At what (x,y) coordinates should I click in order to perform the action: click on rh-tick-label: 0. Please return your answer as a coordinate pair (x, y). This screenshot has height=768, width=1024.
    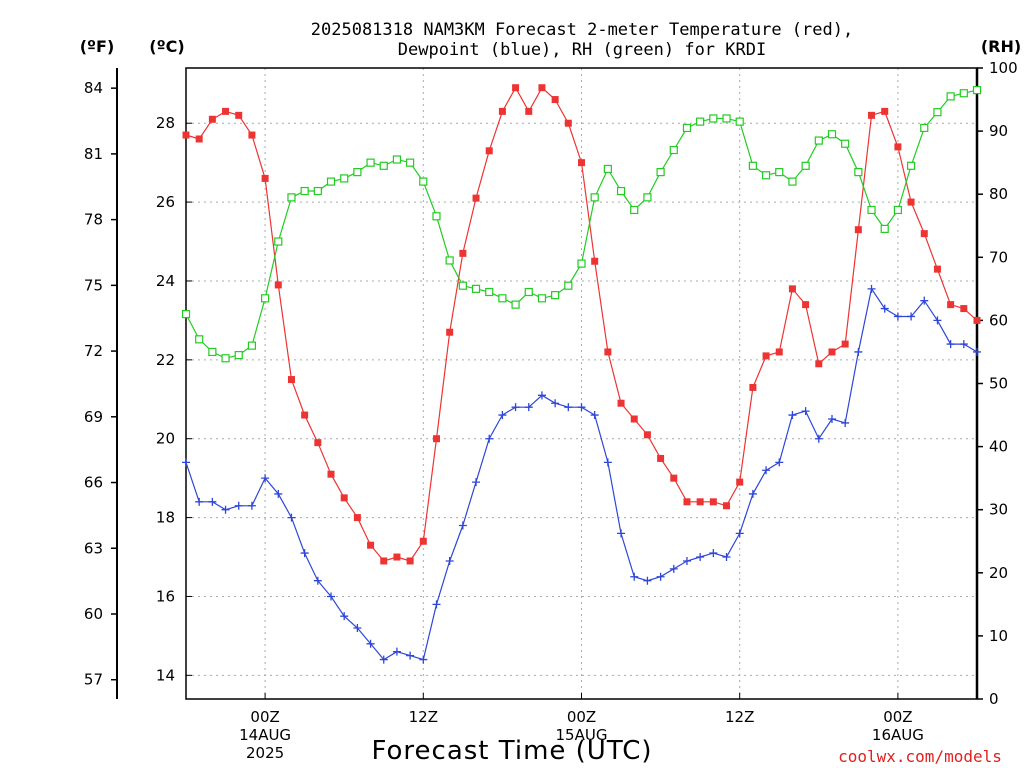
    Looking at the image, I should click on (994, 699).